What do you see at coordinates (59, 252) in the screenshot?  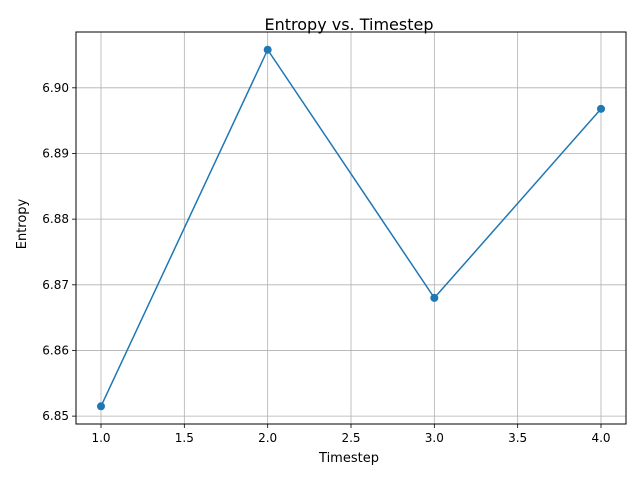 I see `y-axis-ticks: 6.85 6.86 6.87 6.88 6.89 6.90` at bounding box center [59, 252].